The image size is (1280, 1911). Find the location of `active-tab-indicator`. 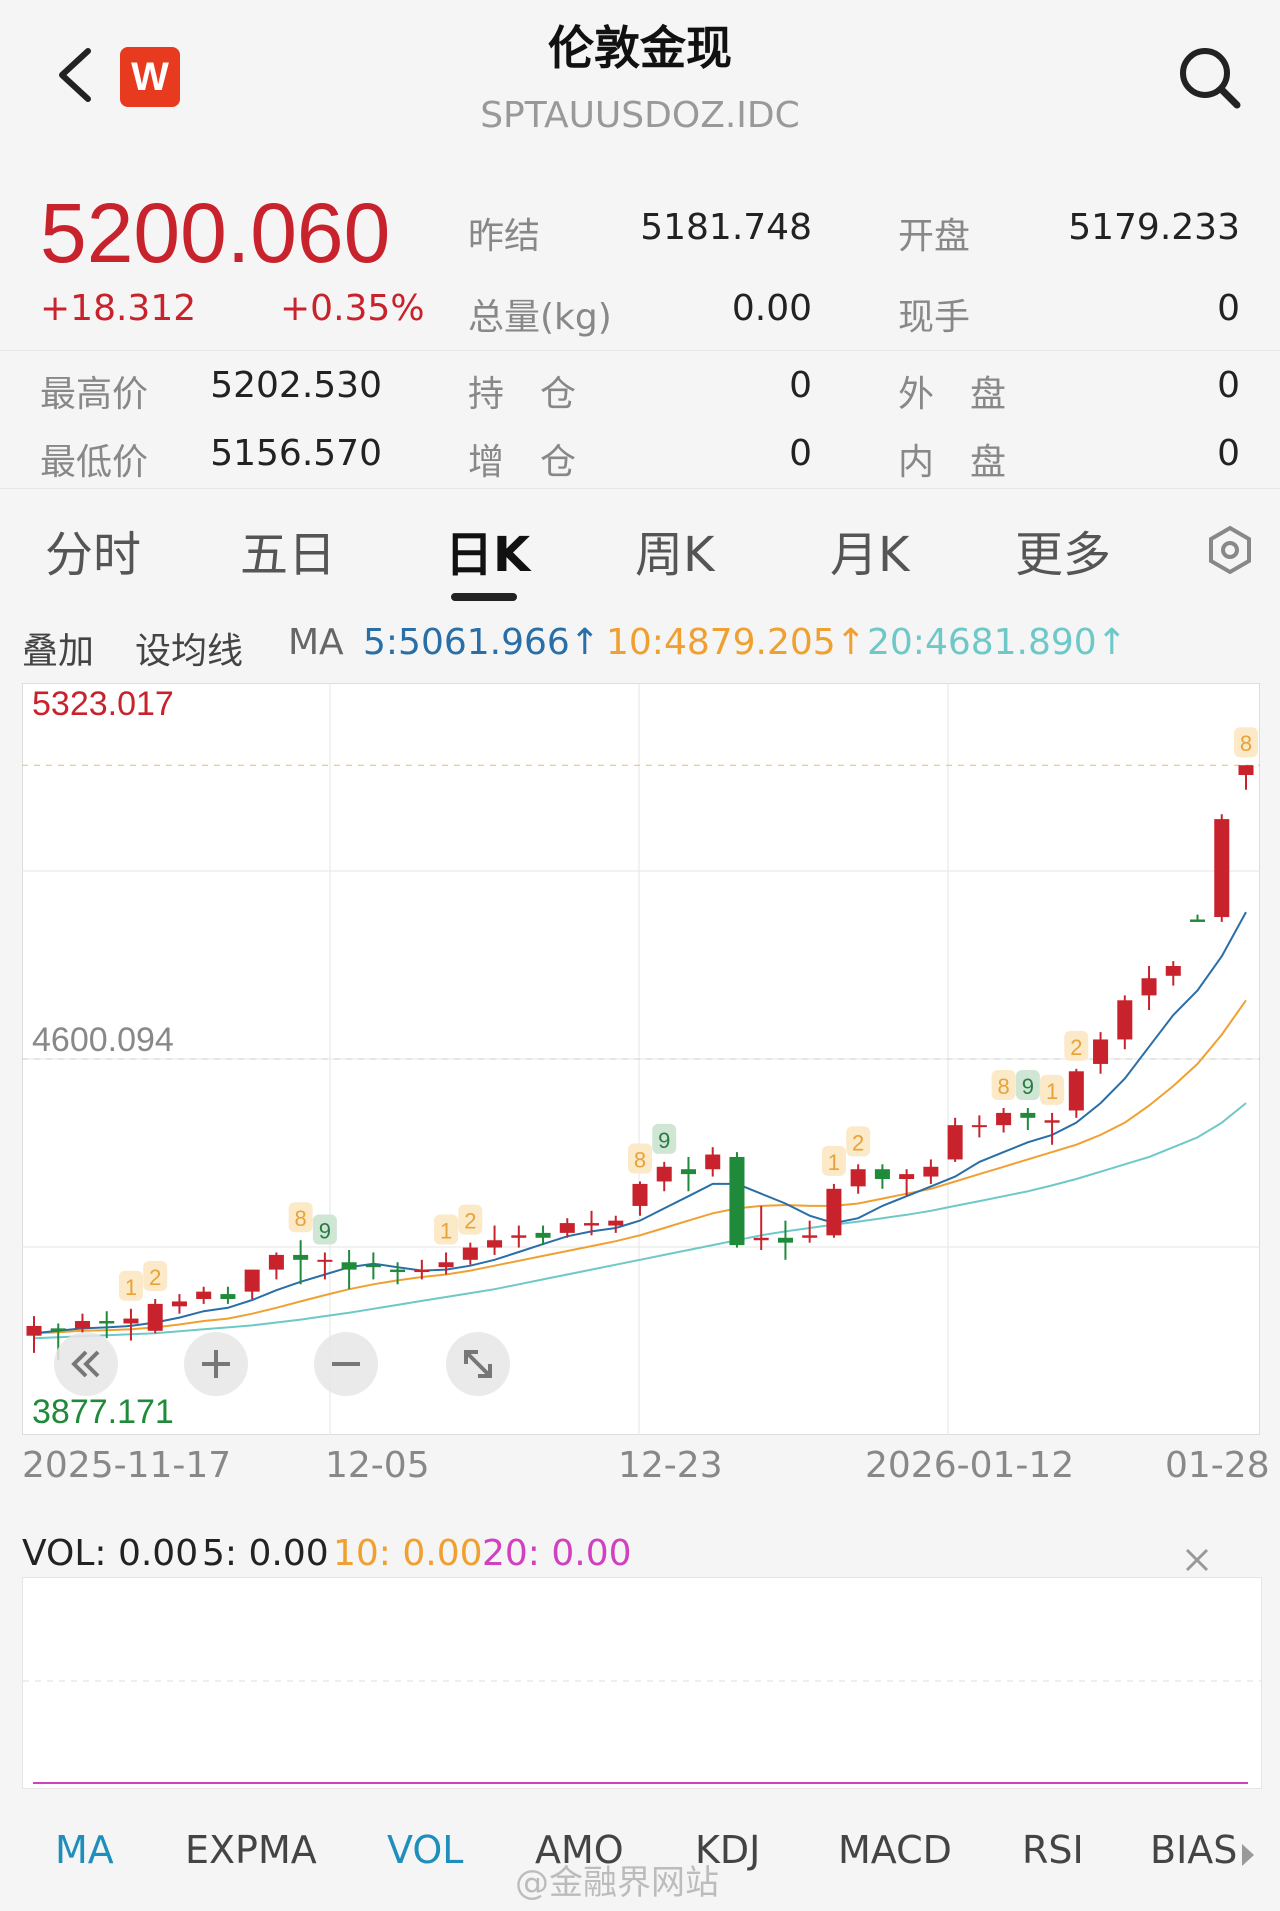

active-tab-indicator is located at coordinates (484, 597).